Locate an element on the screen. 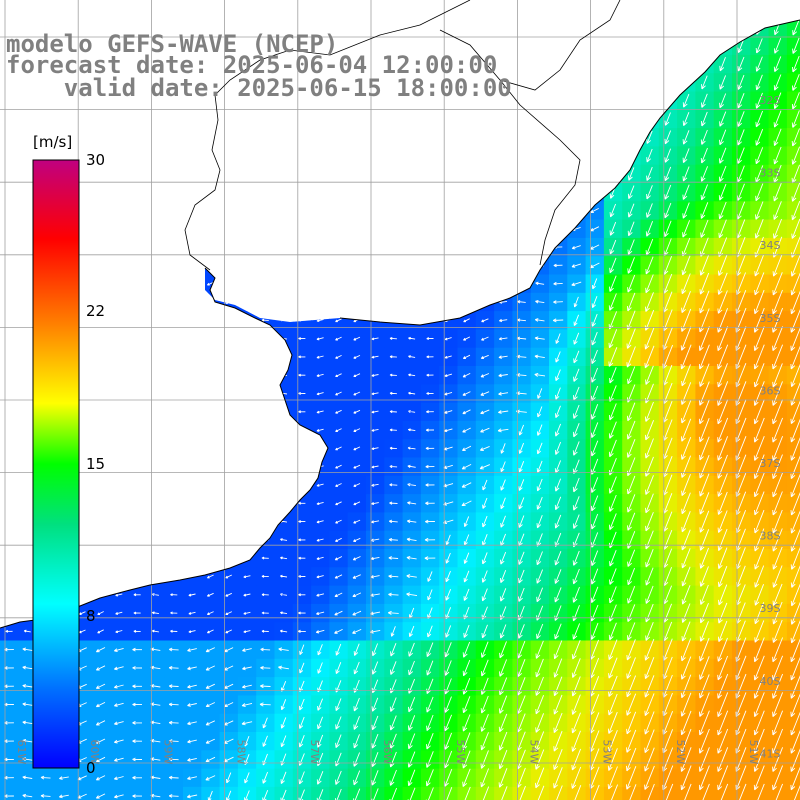 This screenshot has width=800, height=800. latitude-label: 38S is located at coordinates (770, 536).